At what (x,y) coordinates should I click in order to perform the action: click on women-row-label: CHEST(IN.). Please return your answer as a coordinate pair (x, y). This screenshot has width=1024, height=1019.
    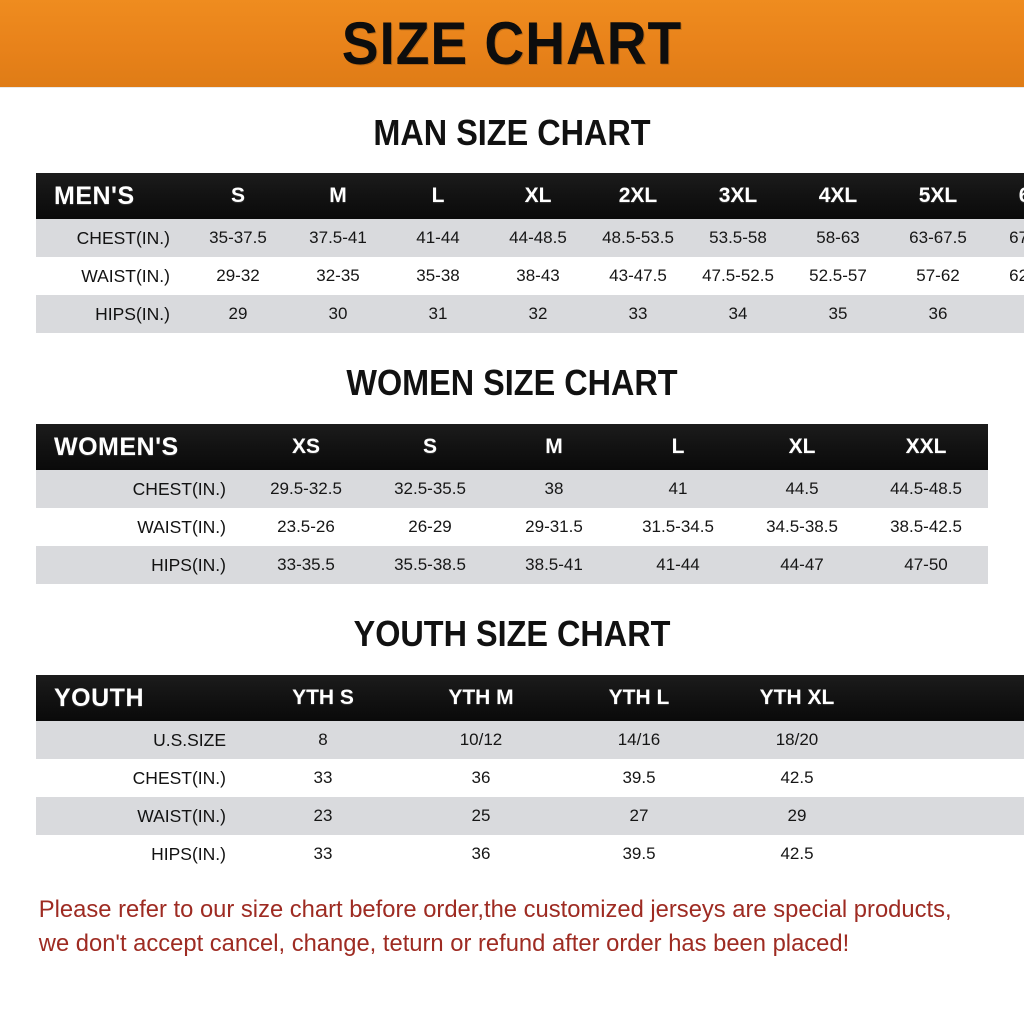
    Looking at the image, I should click on (179, 488).